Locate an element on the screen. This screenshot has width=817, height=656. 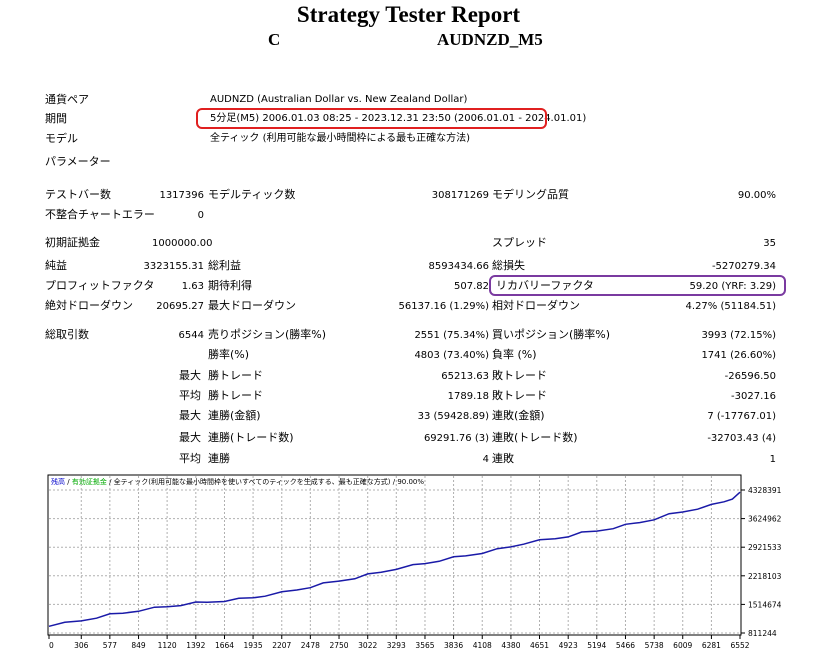
recovery-factor-value: 59.20 (YRF: 3.29) is located at coordinates (732, 286).